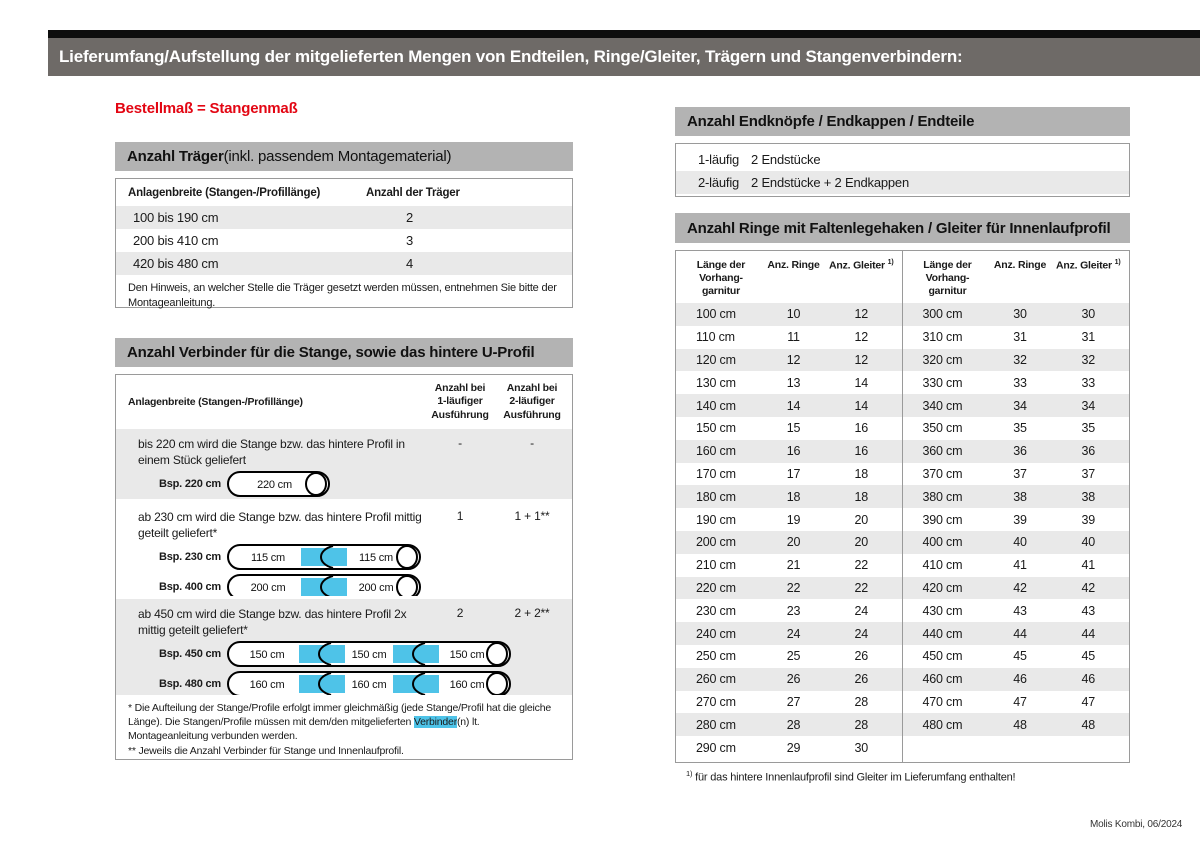 The height and width of the screenshot is (849, 1200). Describe the element at coordinates (1020, 314) in the screenshot. I see `ringe-count: 30` at that location.